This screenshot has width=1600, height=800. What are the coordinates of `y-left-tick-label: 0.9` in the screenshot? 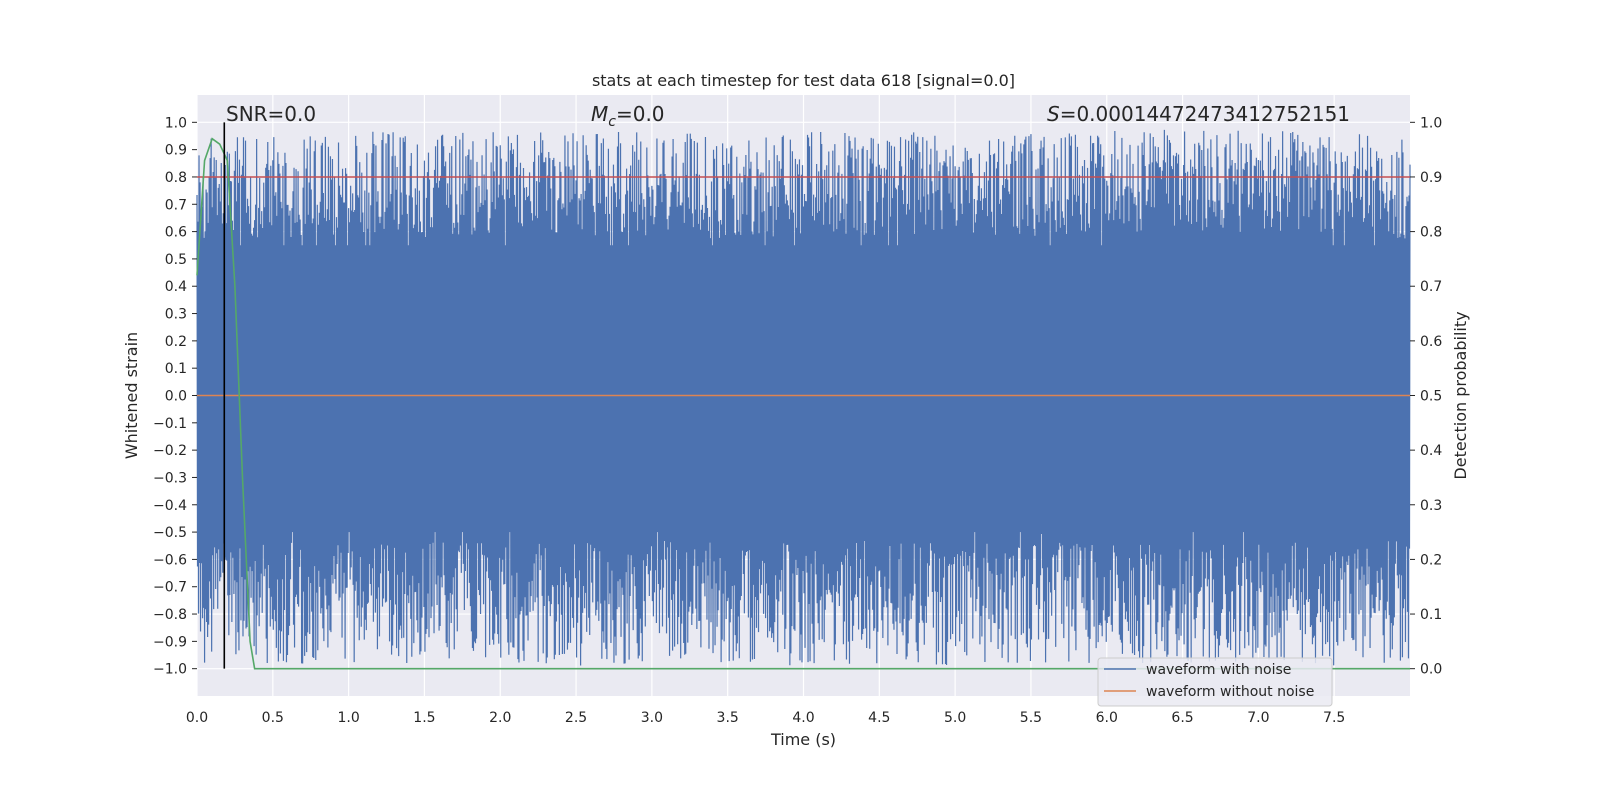 It's located at (176, 151).